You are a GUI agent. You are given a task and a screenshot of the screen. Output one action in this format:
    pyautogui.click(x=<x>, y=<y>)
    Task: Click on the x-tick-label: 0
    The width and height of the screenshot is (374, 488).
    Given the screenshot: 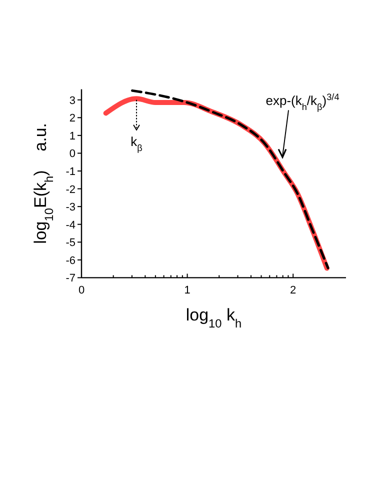 What is the action you would take?
    pyautogui.click(x=81, y=290)
    